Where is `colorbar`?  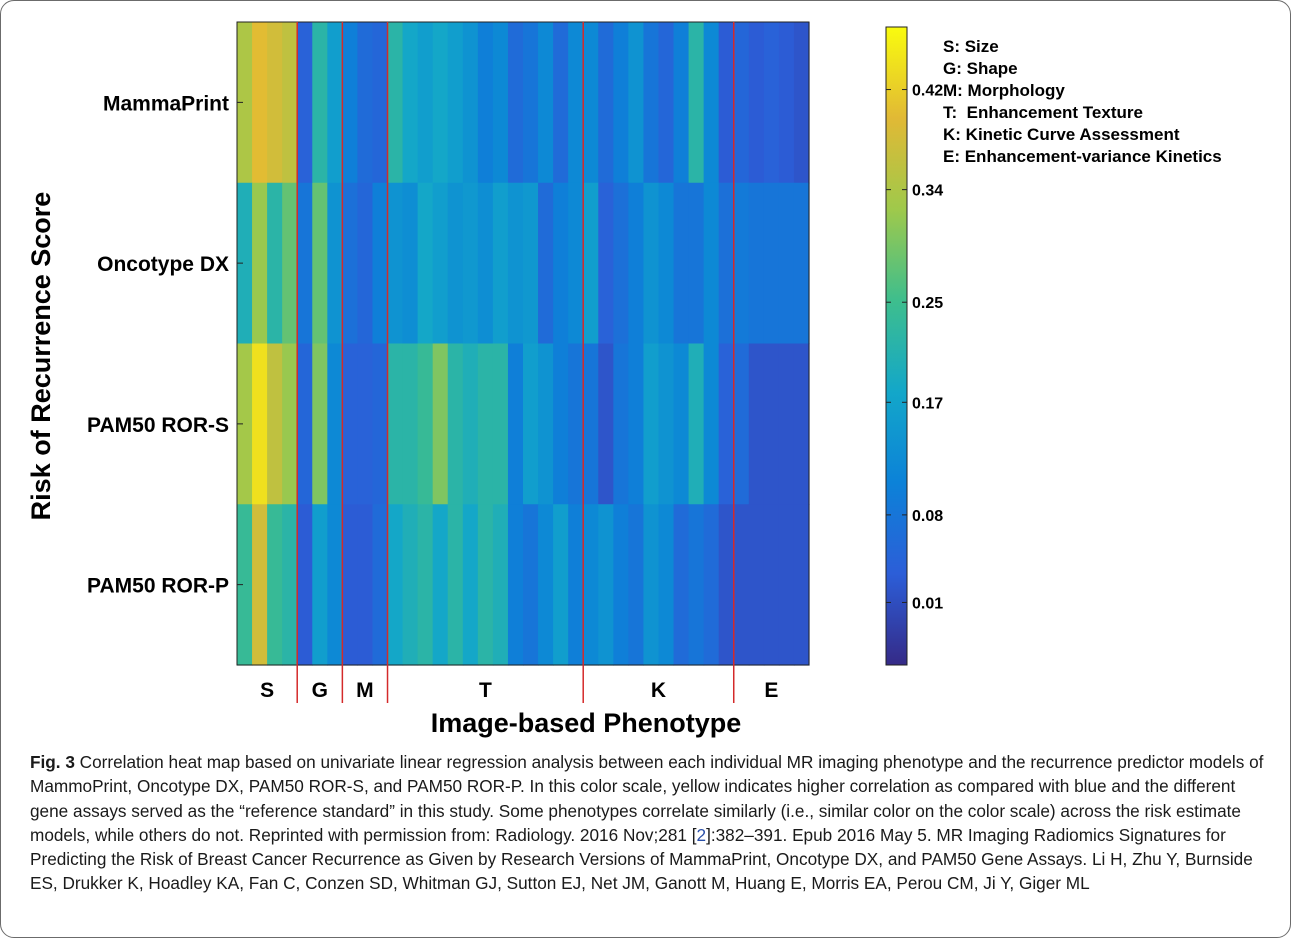 colorbar is located at coordinates (896, 346).